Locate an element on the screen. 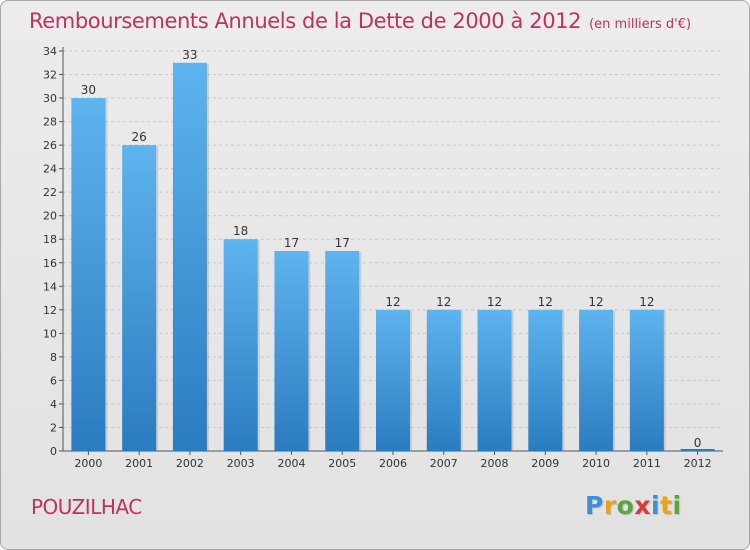  y-tick-label: 22 is located at coordinates (50, 192).